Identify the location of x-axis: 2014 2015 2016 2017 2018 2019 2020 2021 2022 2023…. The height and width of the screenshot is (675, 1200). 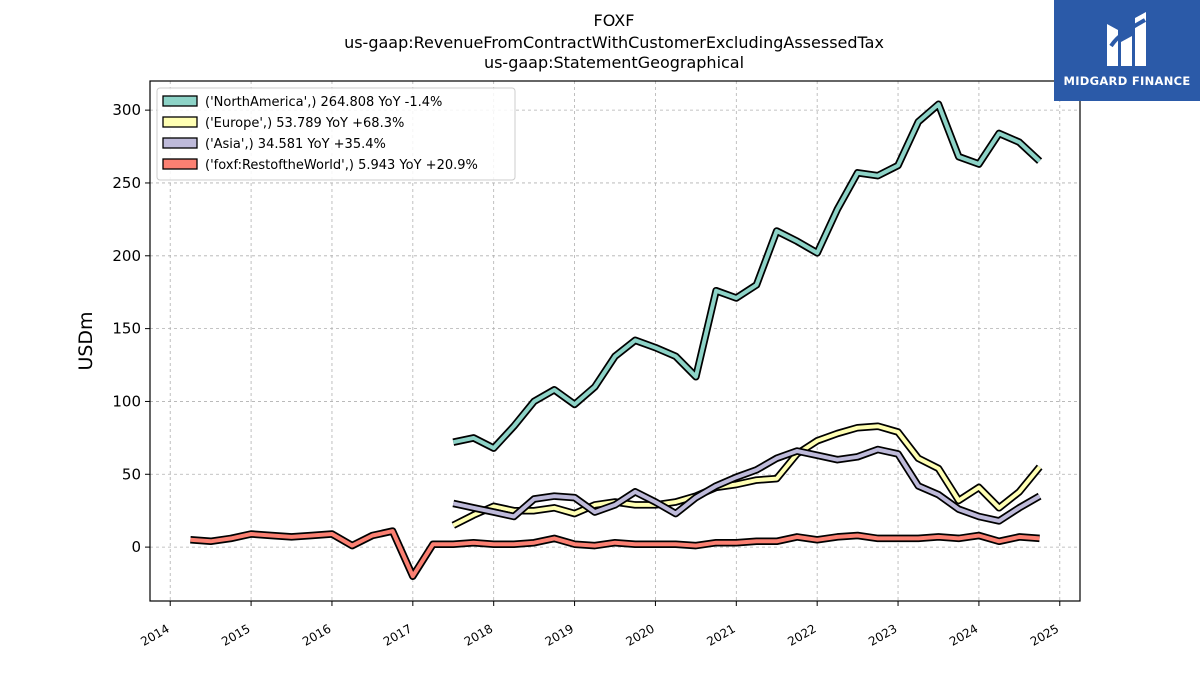
(599, 625).